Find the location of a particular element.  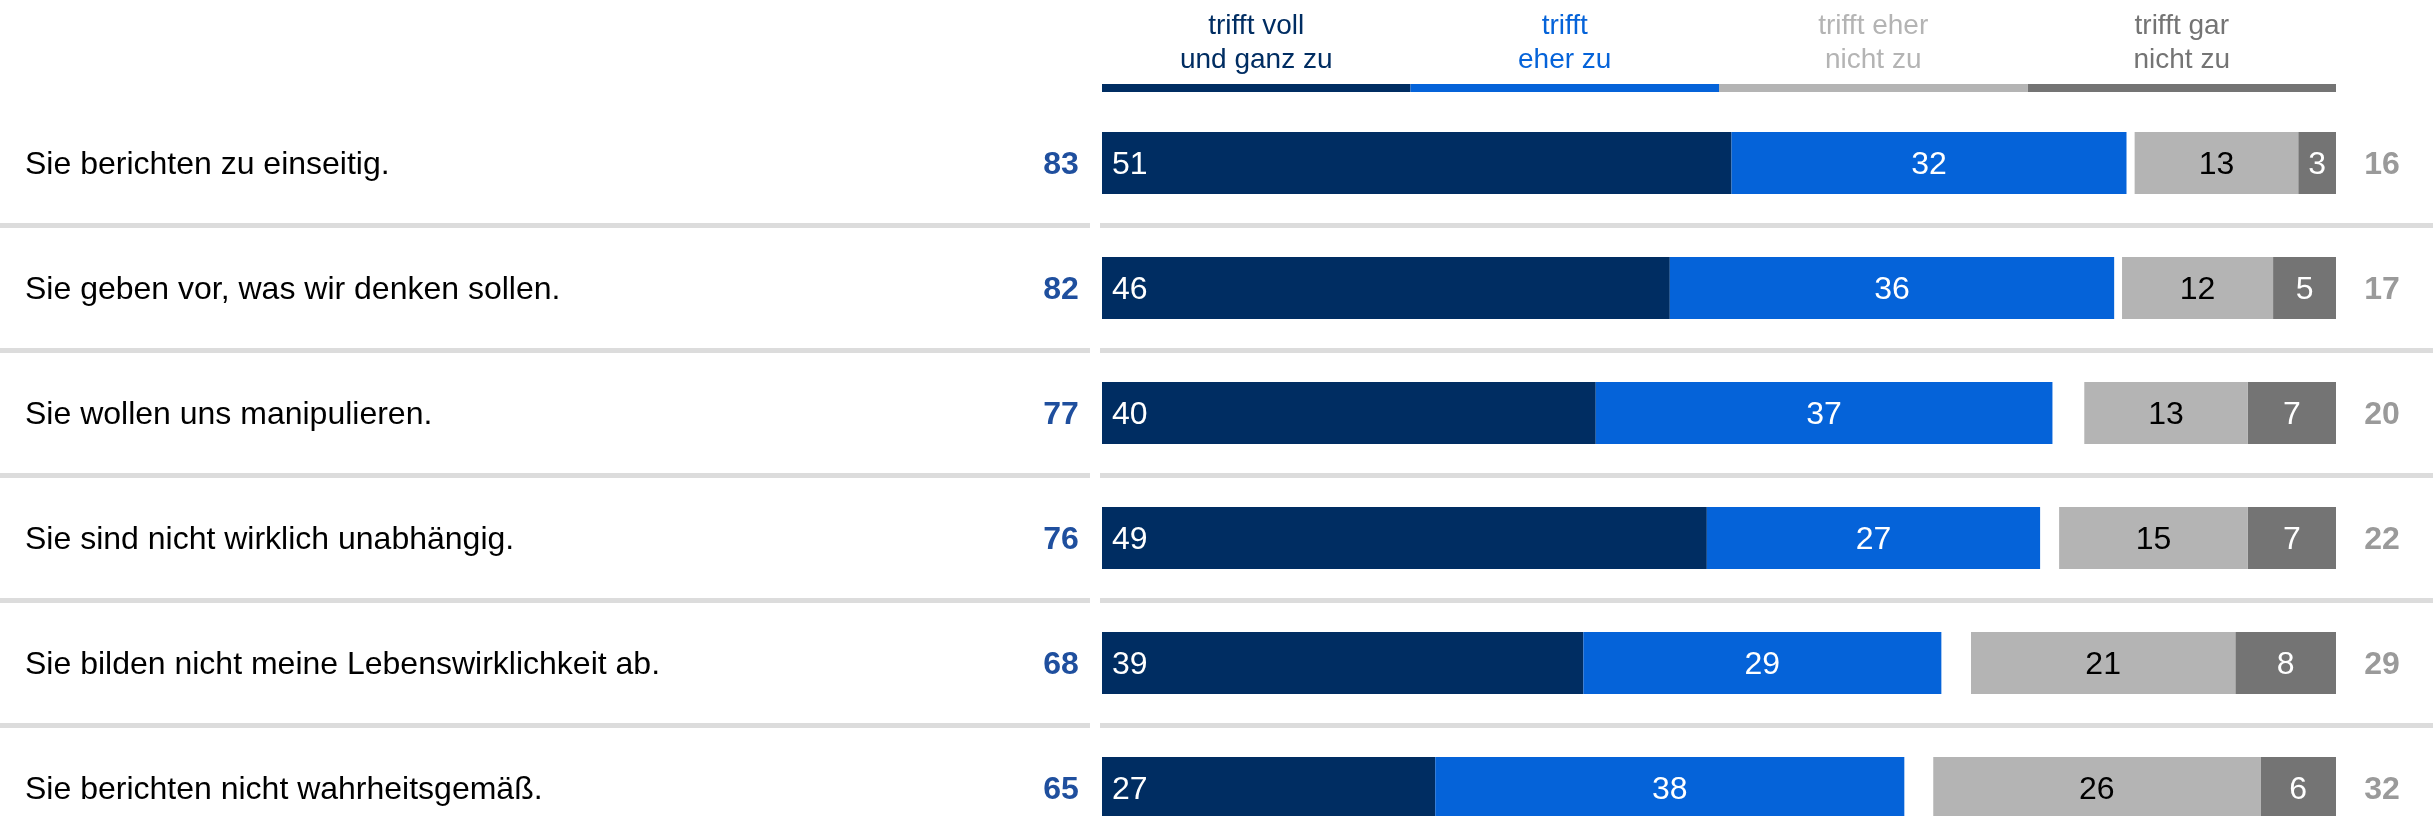

y-tick-label: Sie berichten nicht wahrheitsgemäß. is located at coordinates (284, 788).